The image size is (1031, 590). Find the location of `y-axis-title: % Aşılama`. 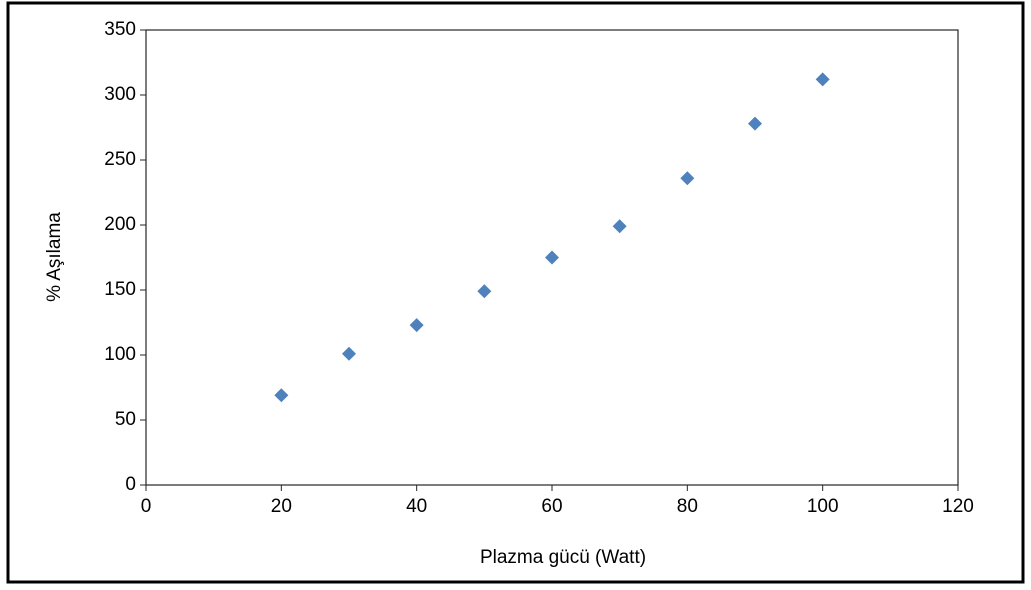

y-axis-title: % Aşılama is located at coordinates (54, 257).